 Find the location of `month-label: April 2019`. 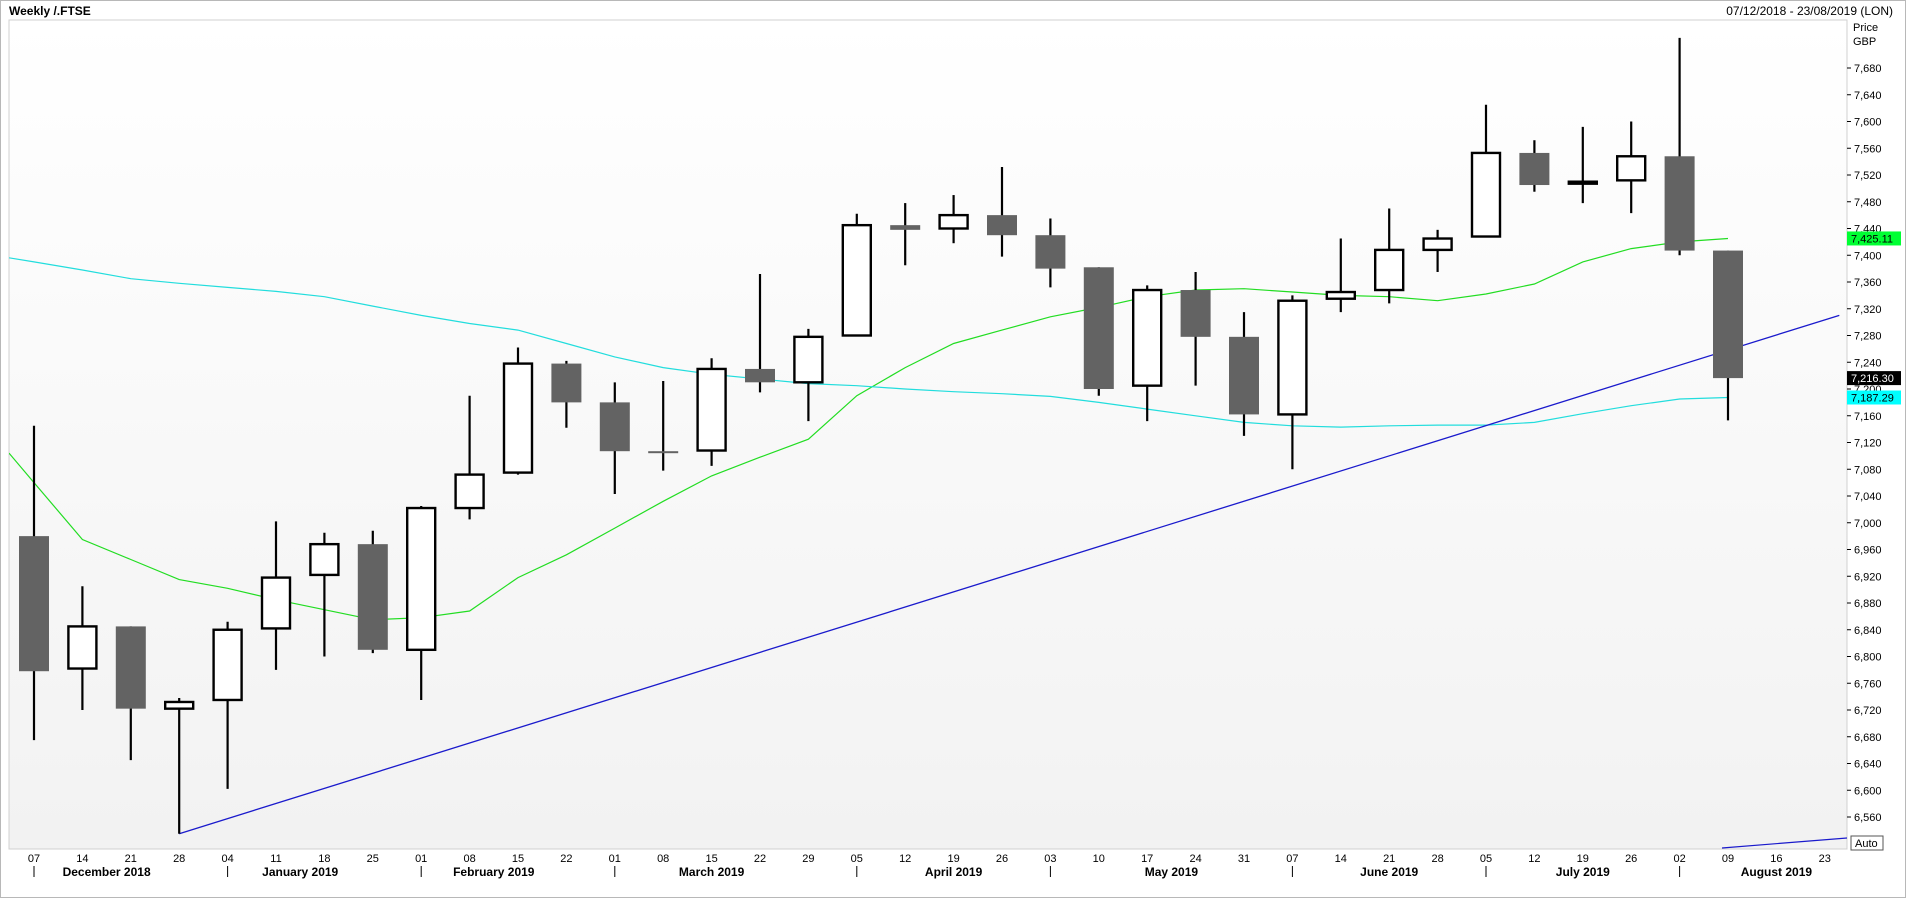

month-label: April 2019 is located at coordinates (954, 872).